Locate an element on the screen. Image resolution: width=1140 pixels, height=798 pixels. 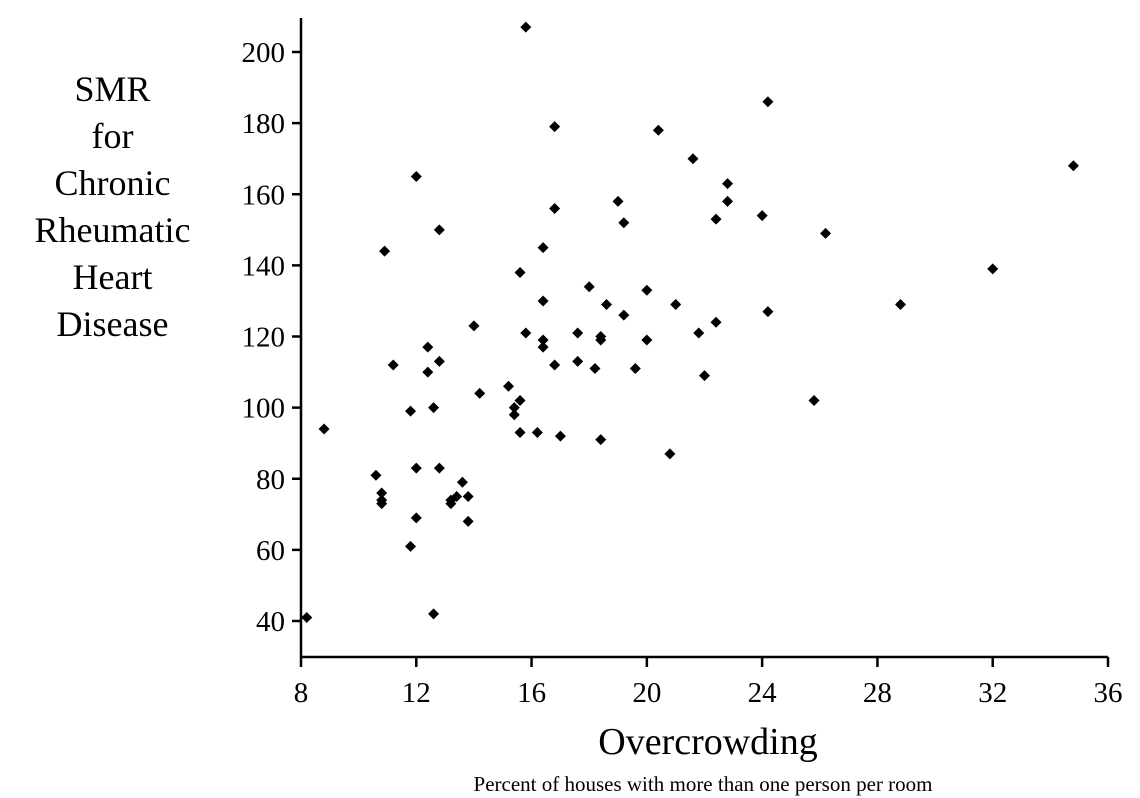
x-tick-label: 20 is located at coordinates (646, 693).